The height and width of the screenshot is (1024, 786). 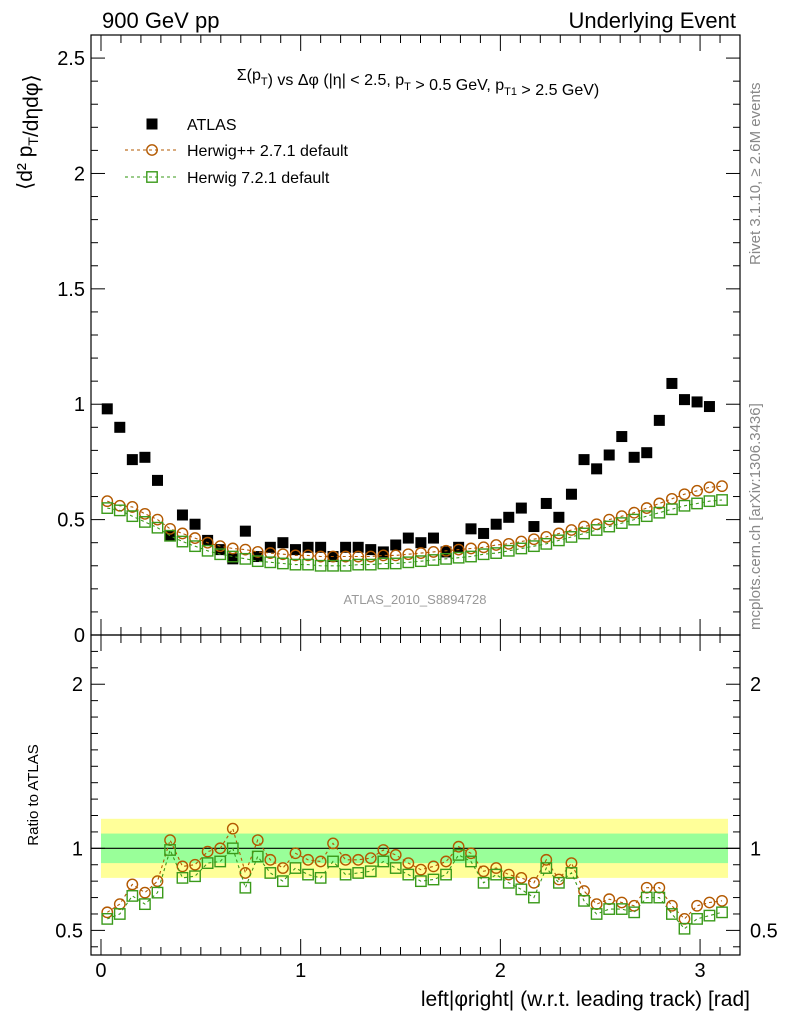 What do you see at coordinates (79, 174) in the screenshot?
I see `y-tick-label: 2` at bounding box center [79, 174].